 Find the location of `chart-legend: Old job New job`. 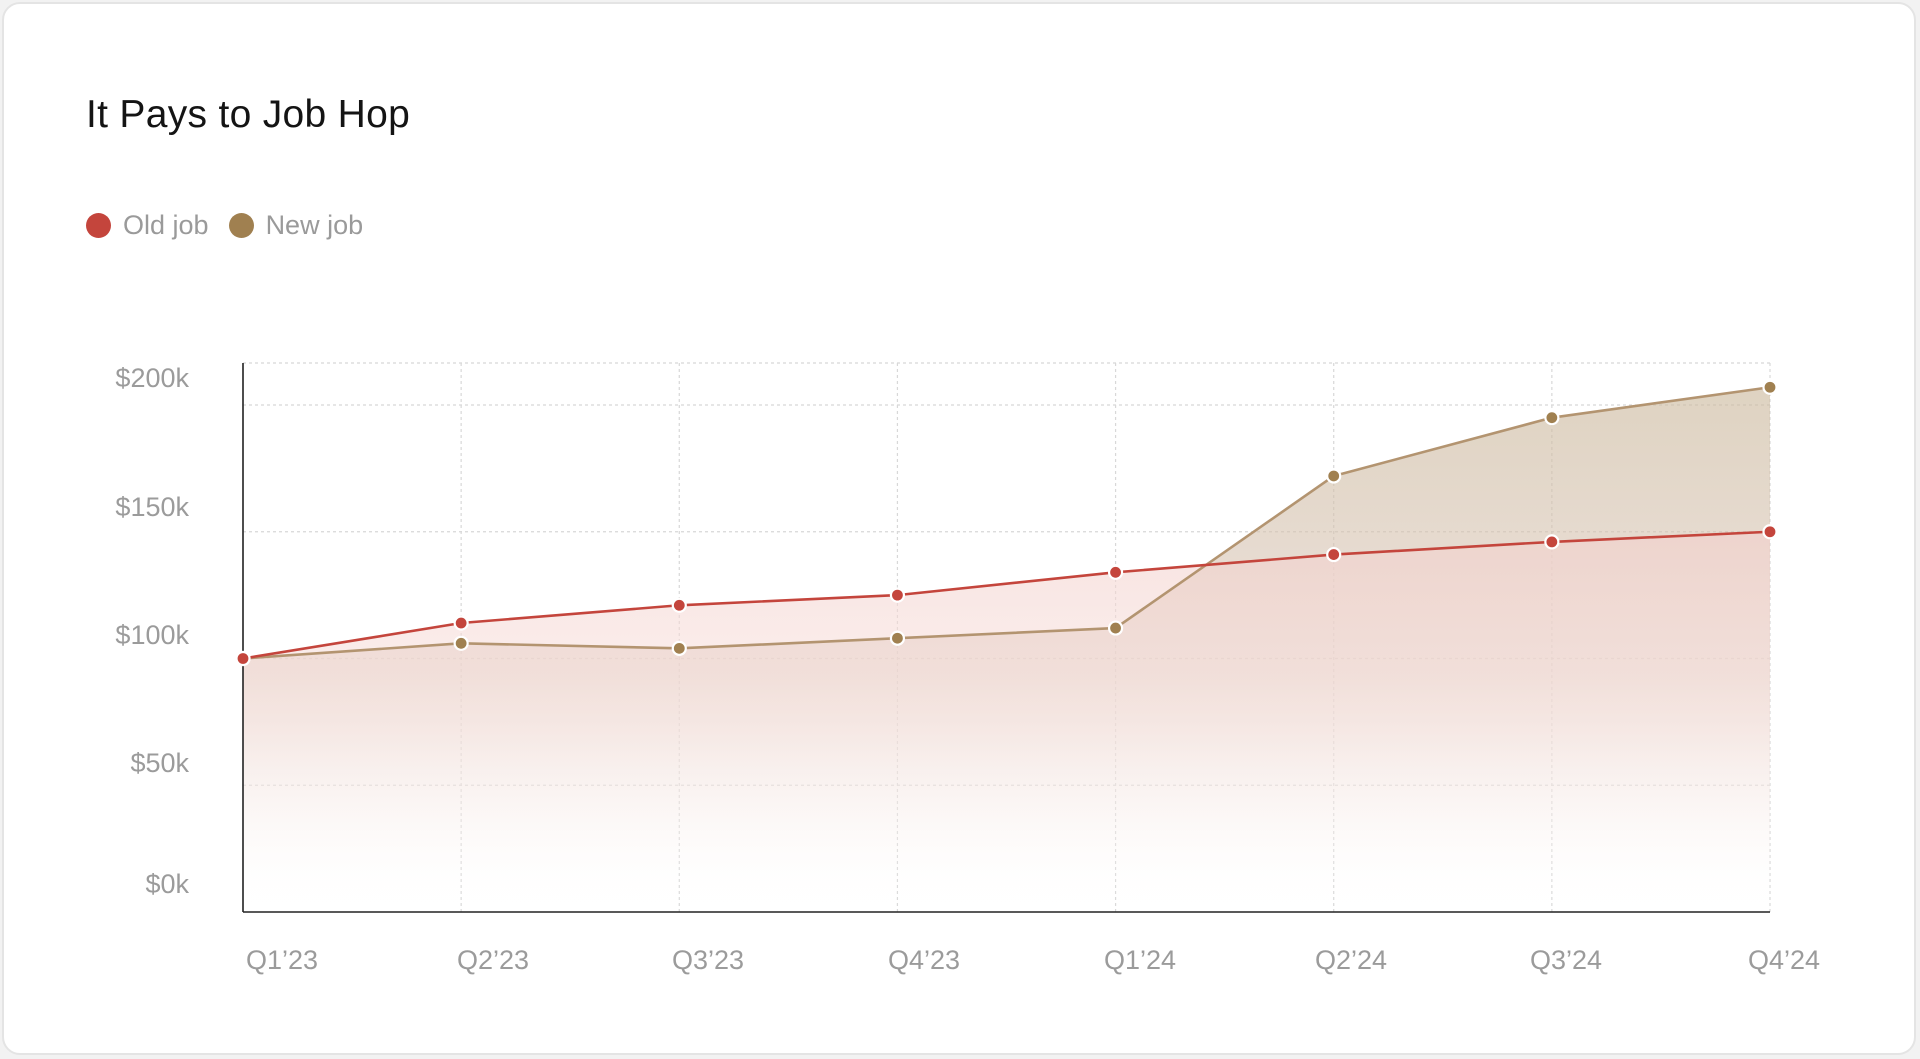

chart-legend: Old job New job is located at coordinates (224, 225).